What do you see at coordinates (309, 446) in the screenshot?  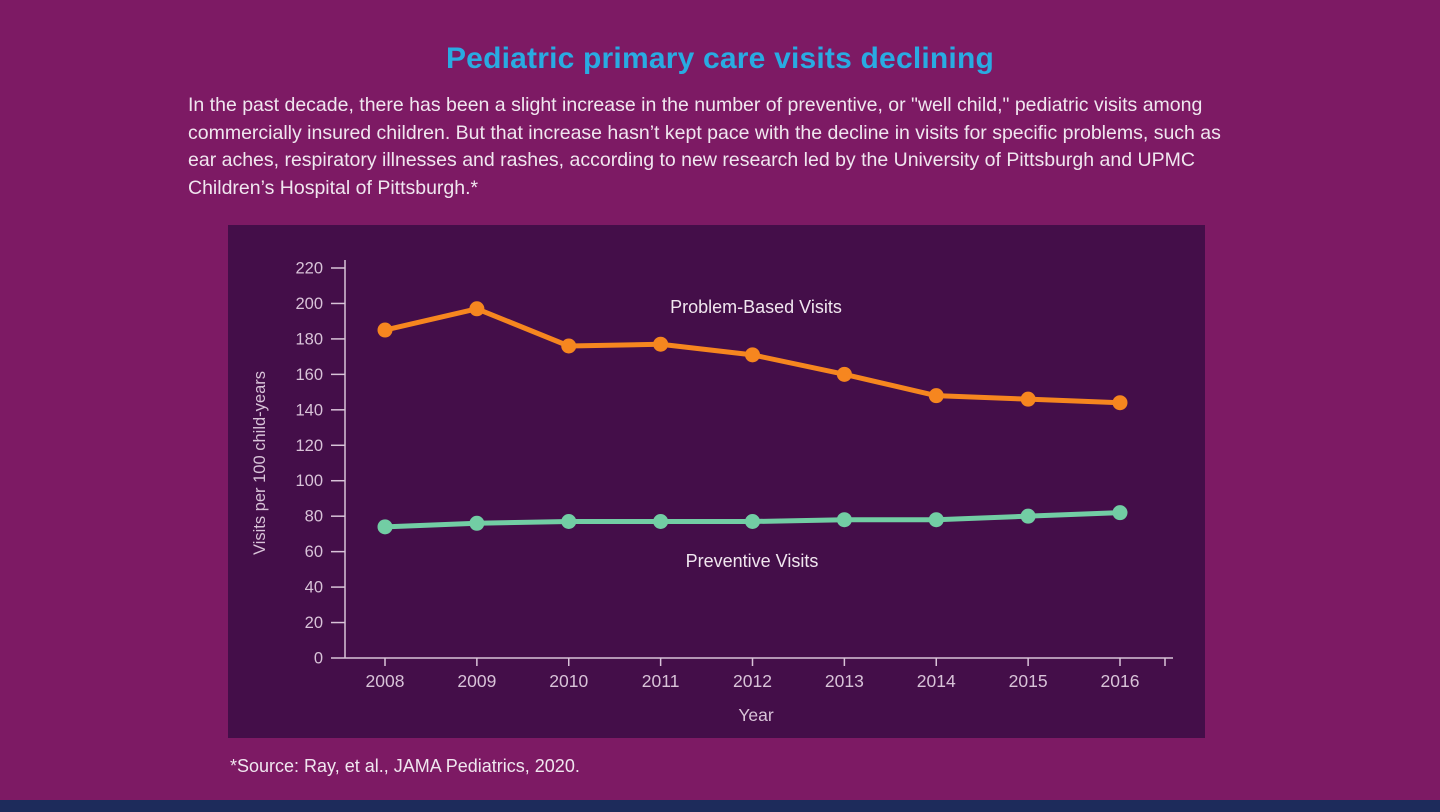 I see `y-tick-label: 120` at bounding box center [309, 446].